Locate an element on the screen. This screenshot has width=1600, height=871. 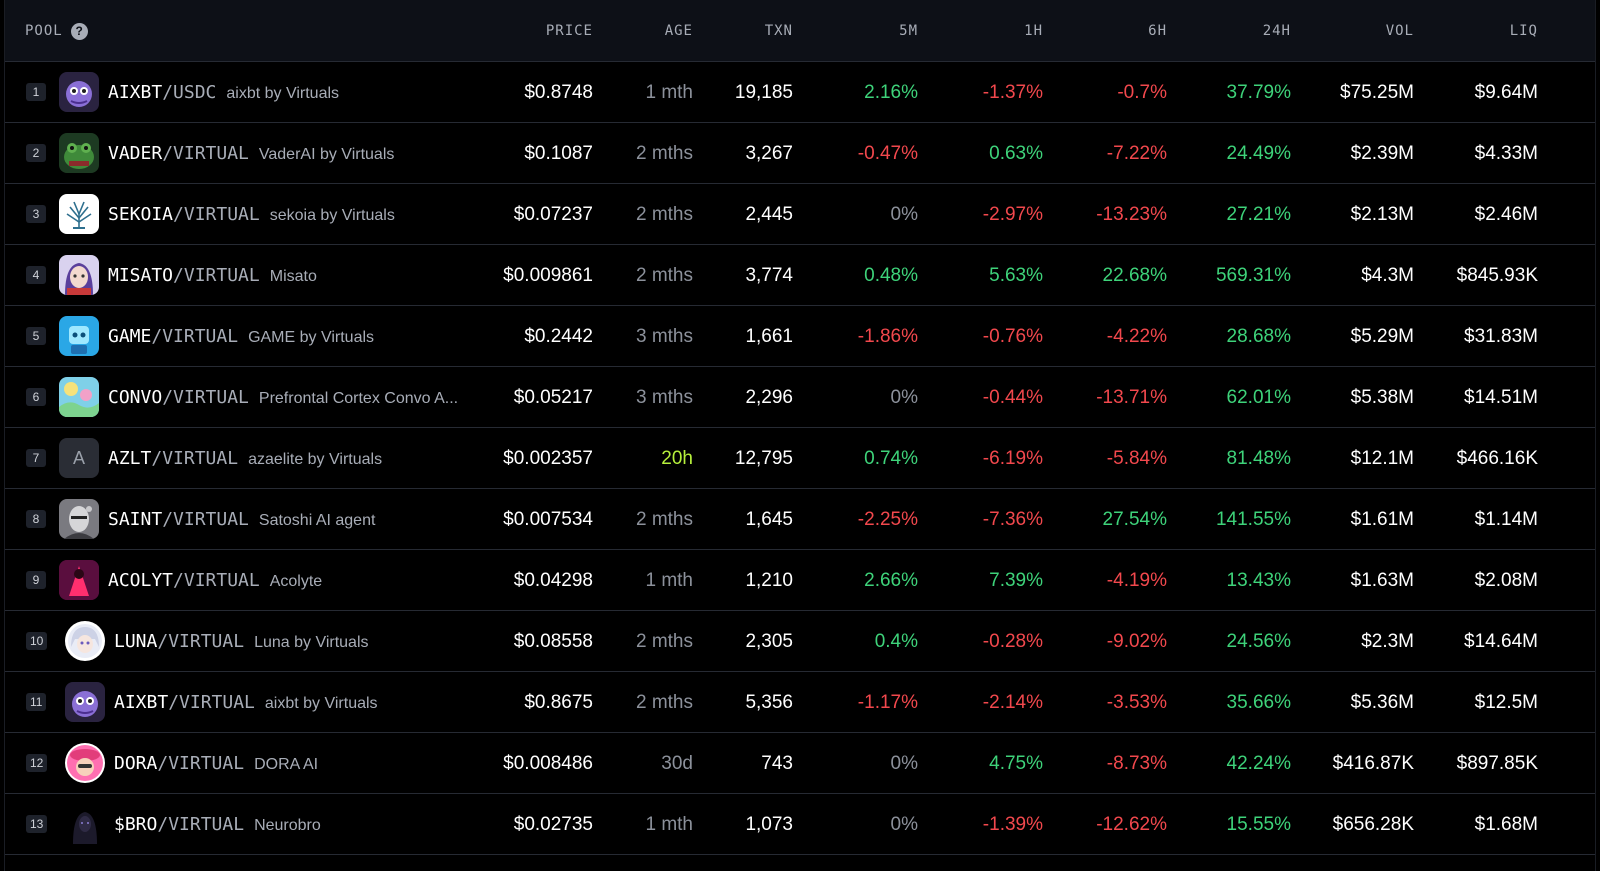
change-5m-cell: -1.86% is located at coordinates (887, 336).